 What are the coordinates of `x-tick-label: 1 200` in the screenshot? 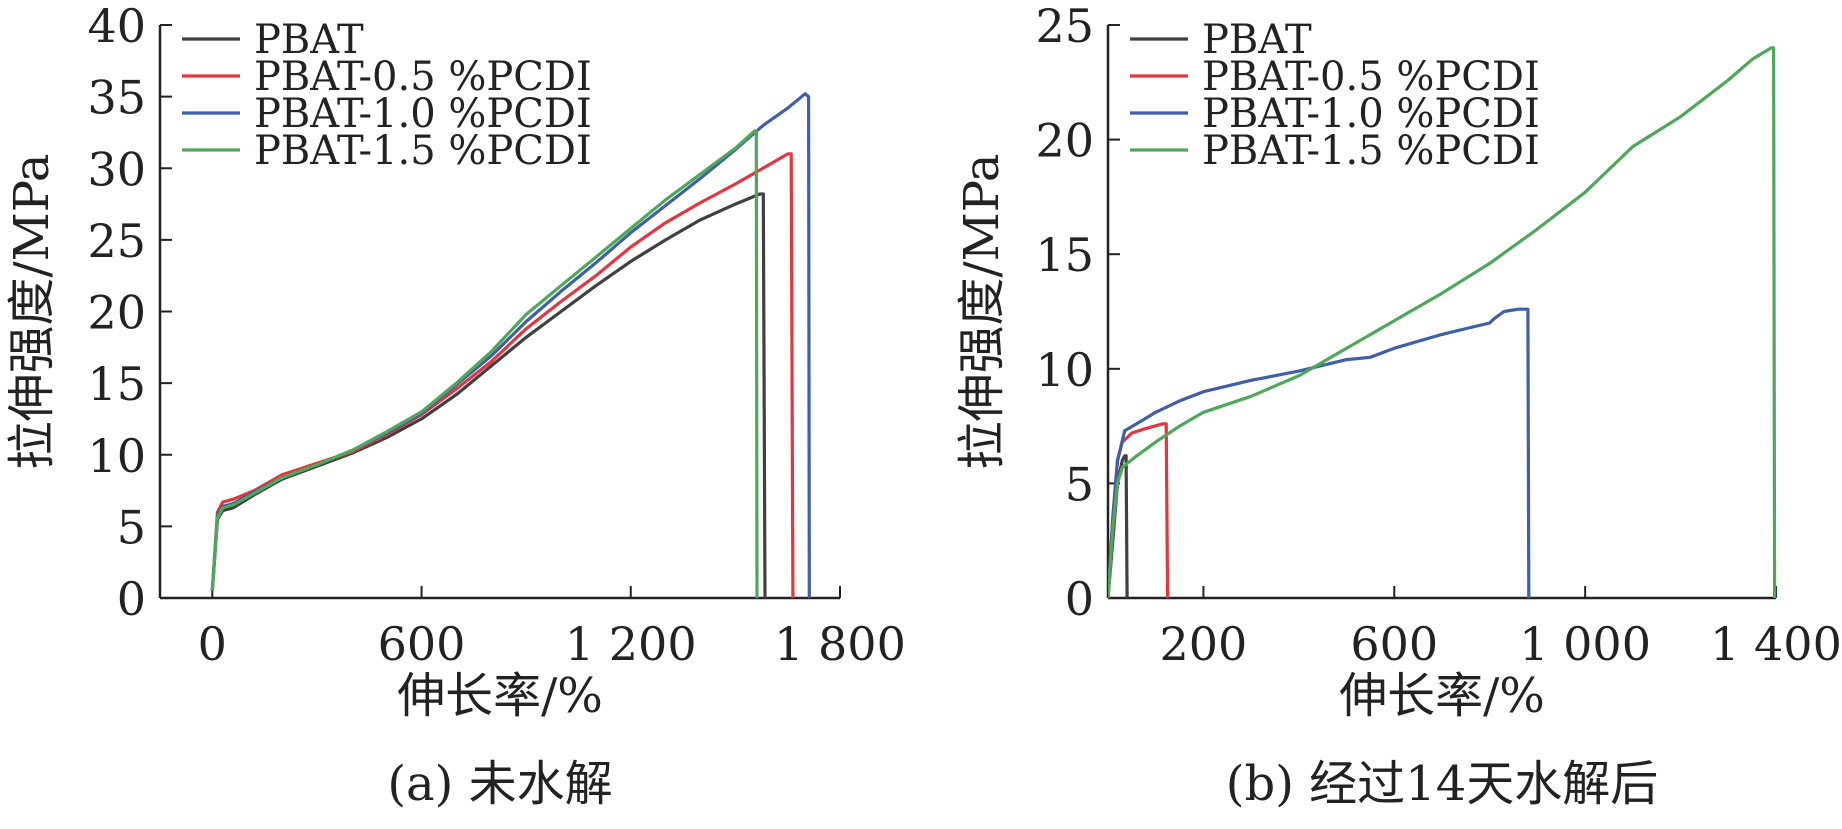 It's located at (631, 644).